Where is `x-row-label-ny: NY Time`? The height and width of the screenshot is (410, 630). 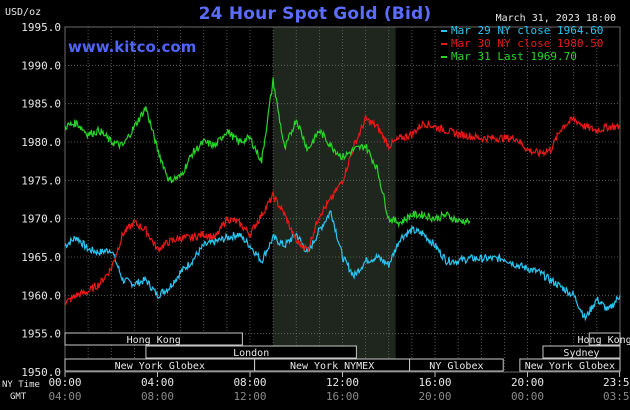
x-row-label-ny: NY Time is located at coordinates (21, 385).